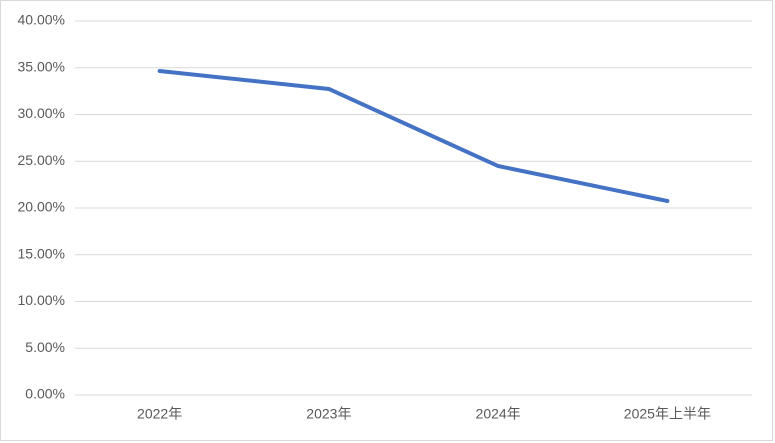 The image size is (775, 443). Describe the element at coordinates (41, 207) in the screenshot. I see `y-tick-label: 20.00%` at that location.